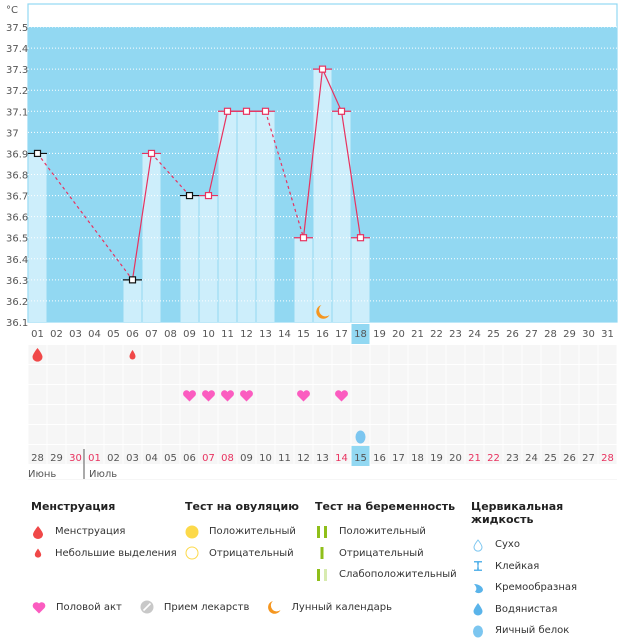 Image resolution: width=626 pixels, height=642 pixels. Describe the element at coordinates (322, 532) in the screenshot. I see `two-lines-icon` at that location.